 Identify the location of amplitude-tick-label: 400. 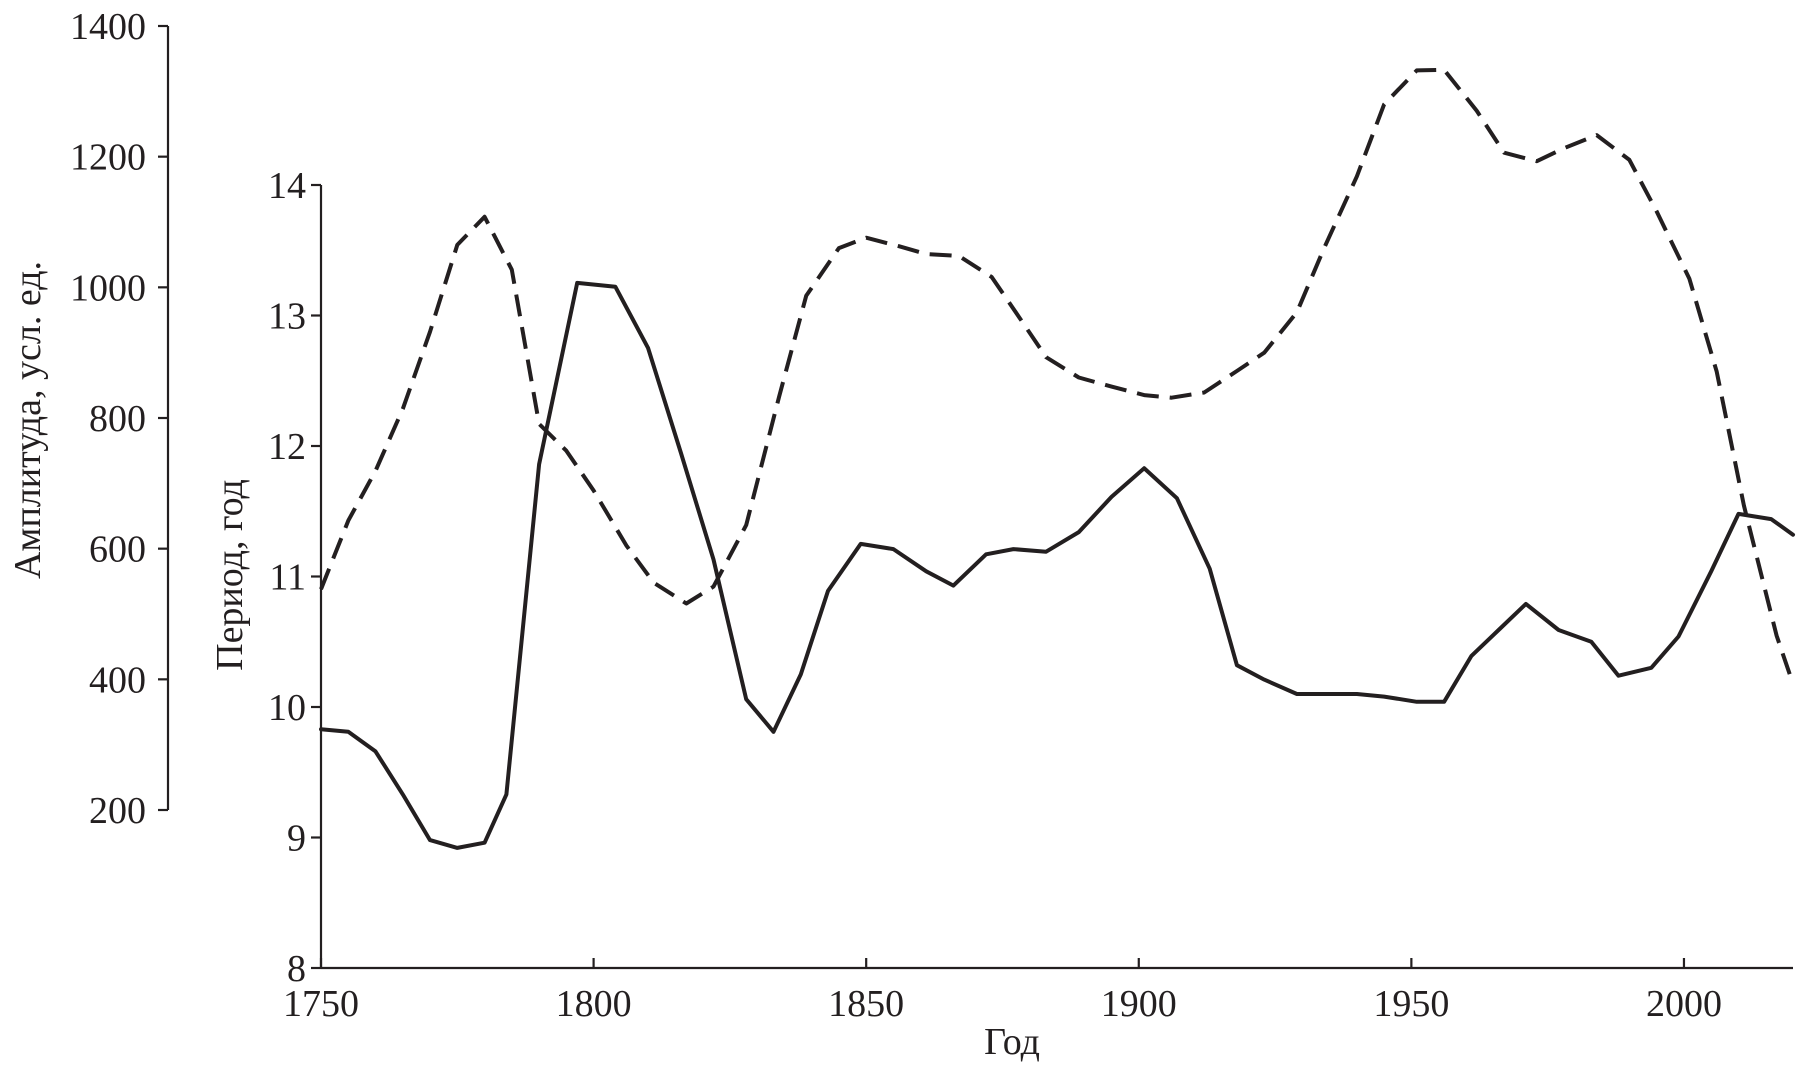
(117, 680).